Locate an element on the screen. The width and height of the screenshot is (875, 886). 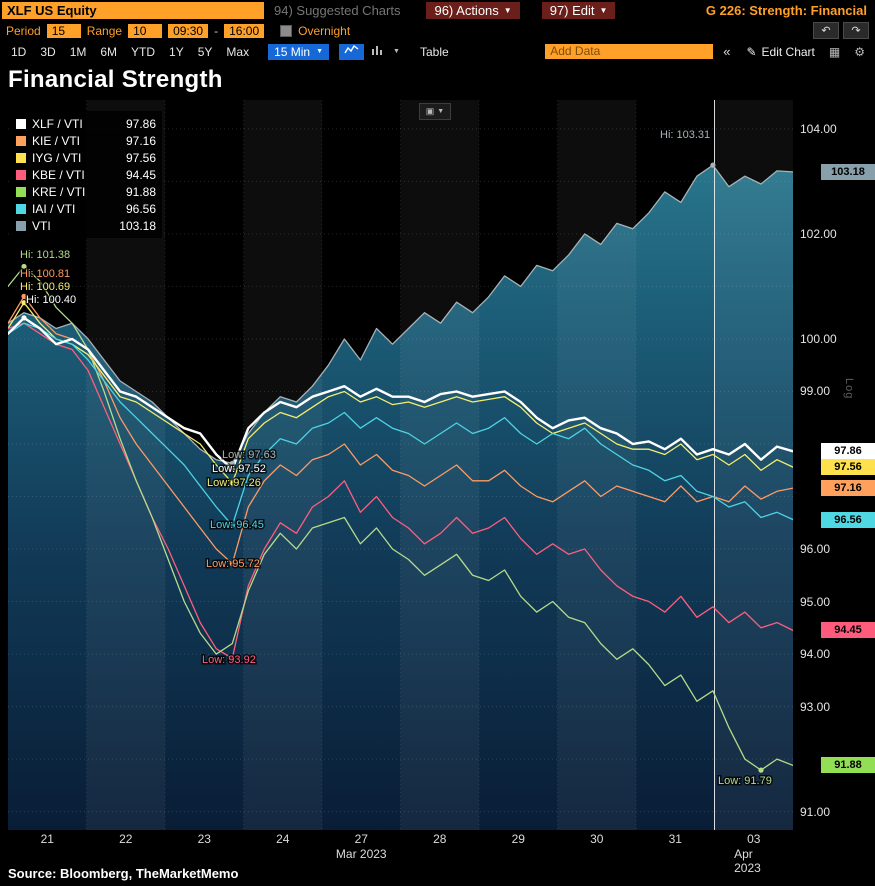
edit-menu-label: 97) Edit is located at coordinates (572, 10).